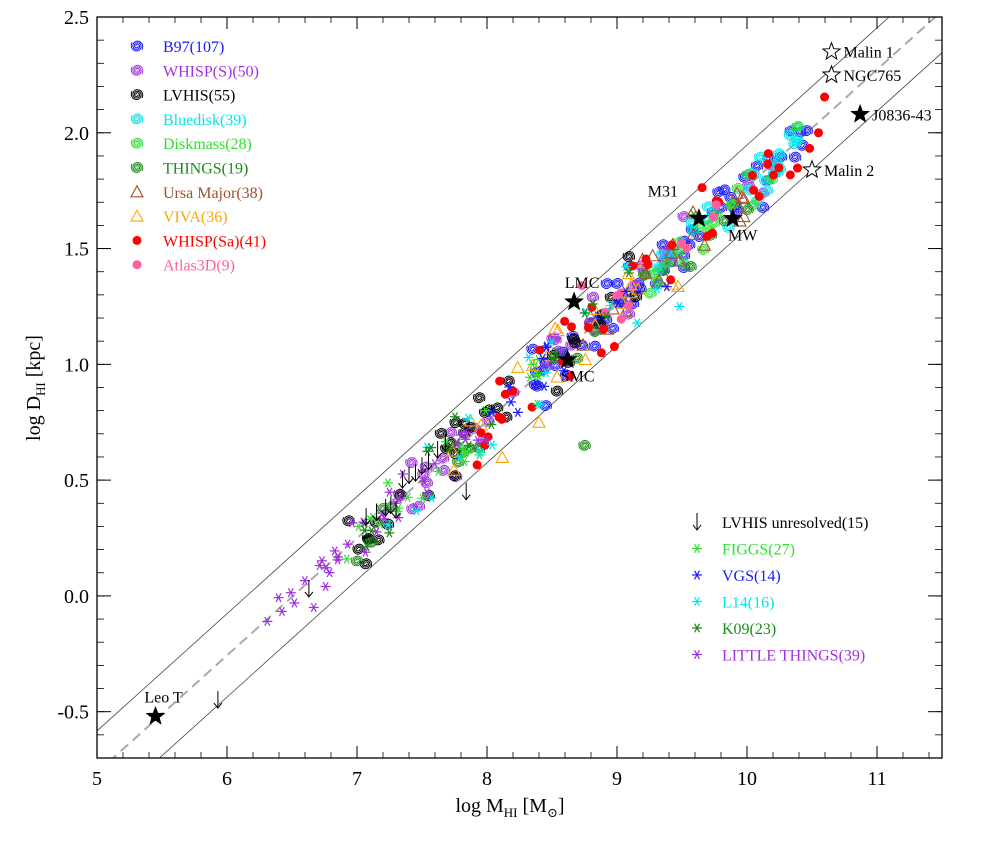 The height and width of the screenshot is (841, 981). I want to click on legend-label: K09(23), so click(749, 629).